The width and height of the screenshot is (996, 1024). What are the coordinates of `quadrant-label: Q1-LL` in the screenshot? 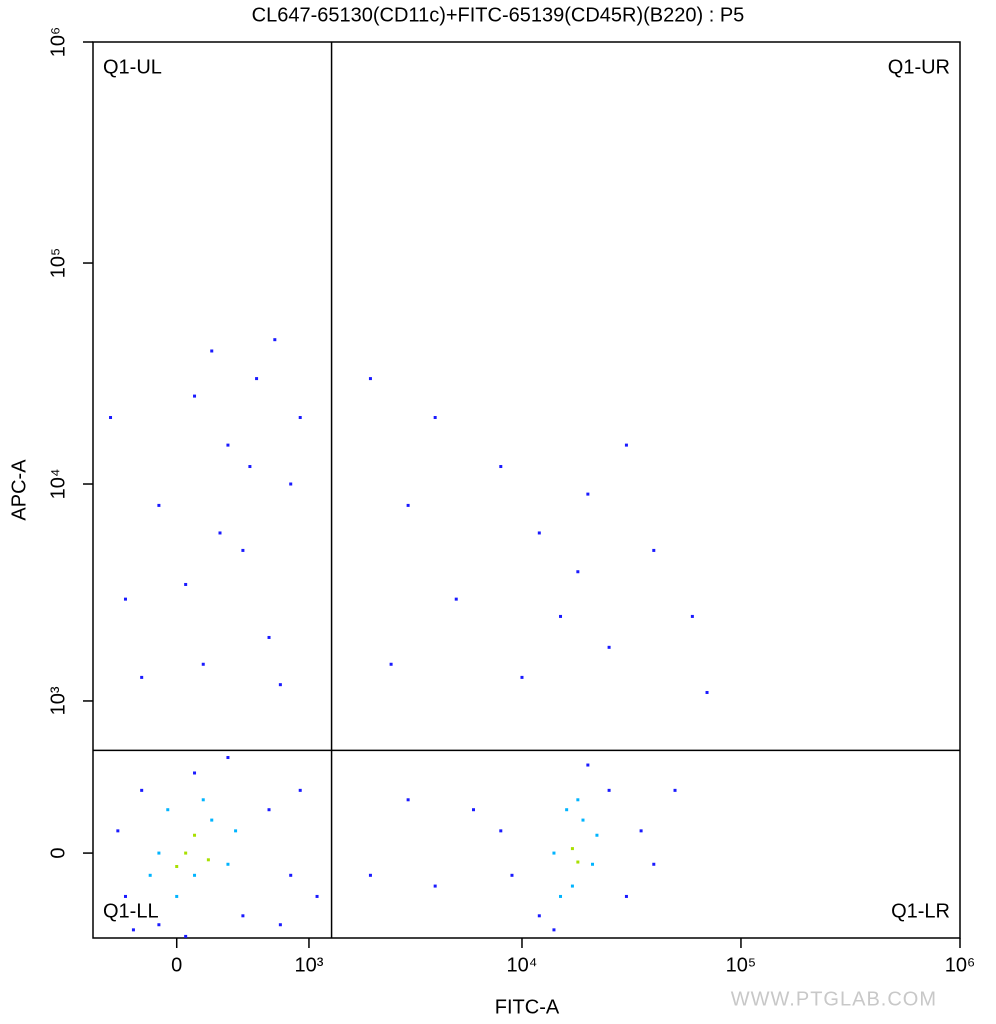 It's located at (131, 911).